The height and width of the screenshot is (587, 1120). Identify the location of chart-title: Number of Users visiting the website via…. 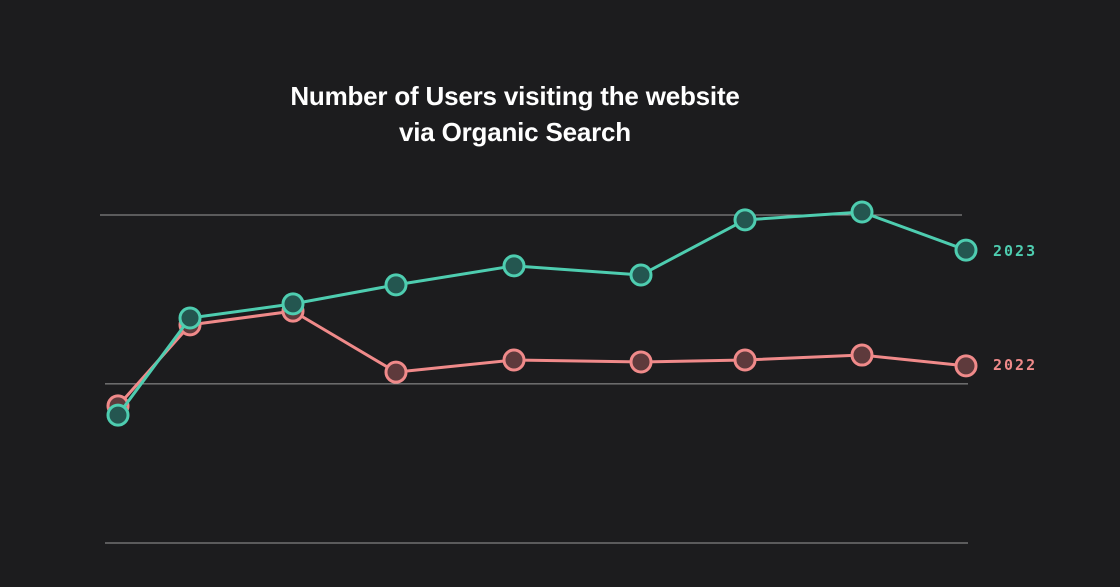
(515, 114).